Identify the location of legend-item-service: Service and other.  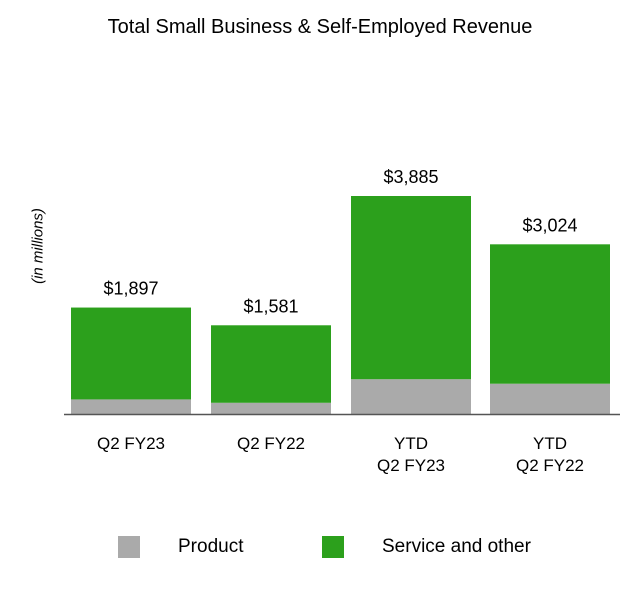
(426, 547).